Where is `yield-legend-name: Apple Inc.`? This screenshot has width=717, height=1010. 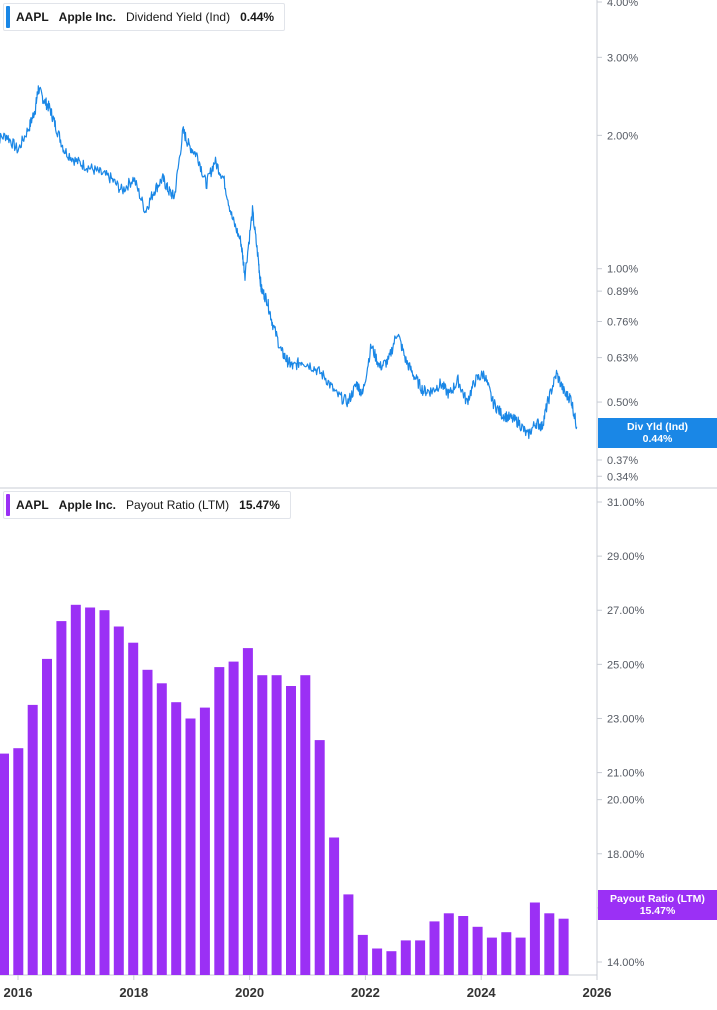
yield-legend-name: Apple Inc. is located at coordinates (87, 17).